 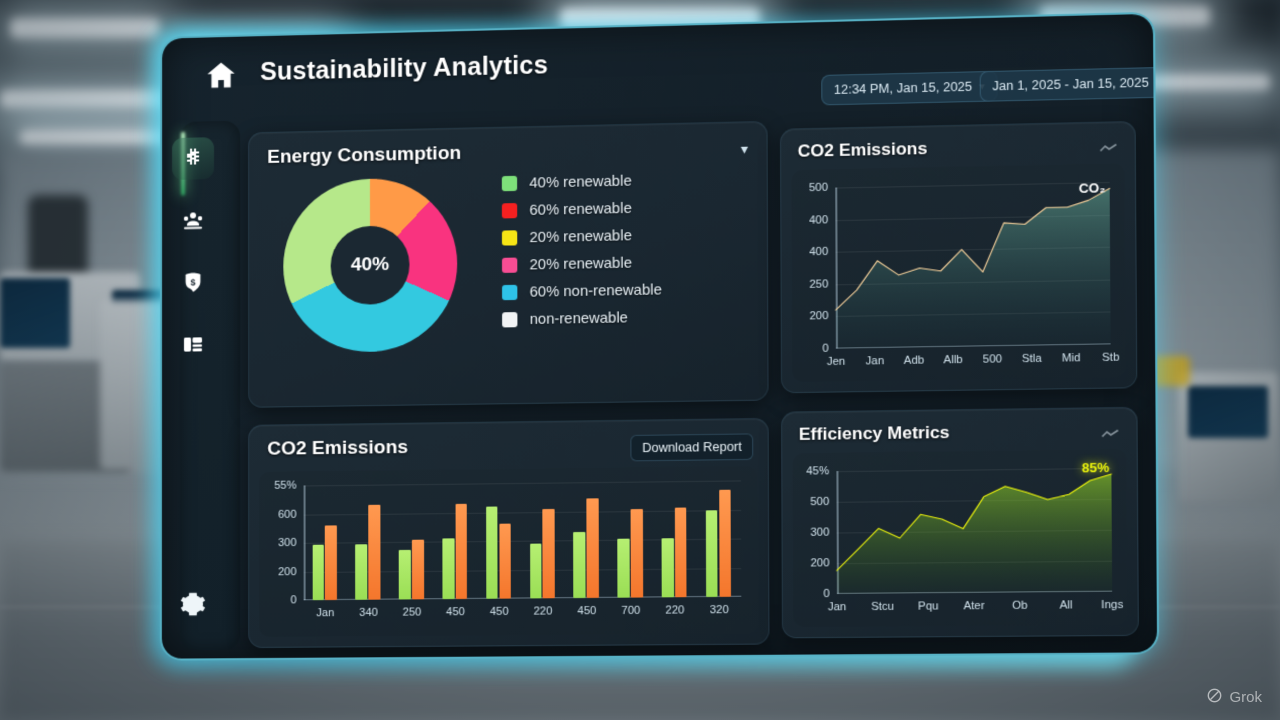 What do you see at coordinates (1214, 697) in the screenshot?
I see `grok-logo-icon` at bounding box center [1214, 697].